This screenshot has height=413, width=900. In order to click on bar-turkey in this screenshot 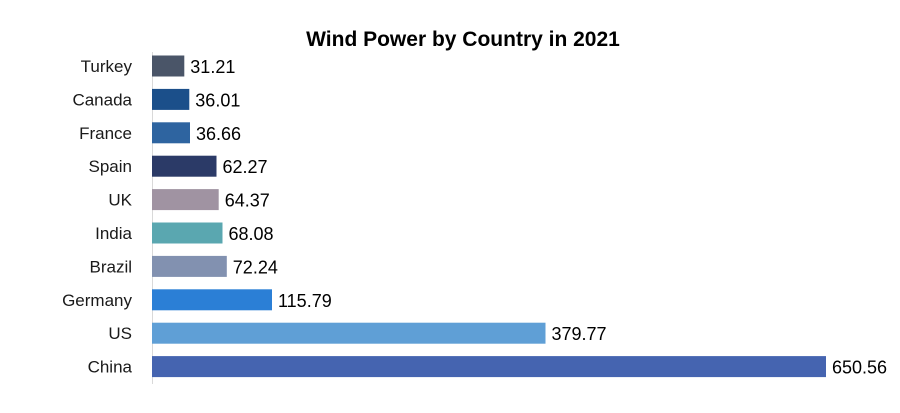, I will do `click(168, 66)`.